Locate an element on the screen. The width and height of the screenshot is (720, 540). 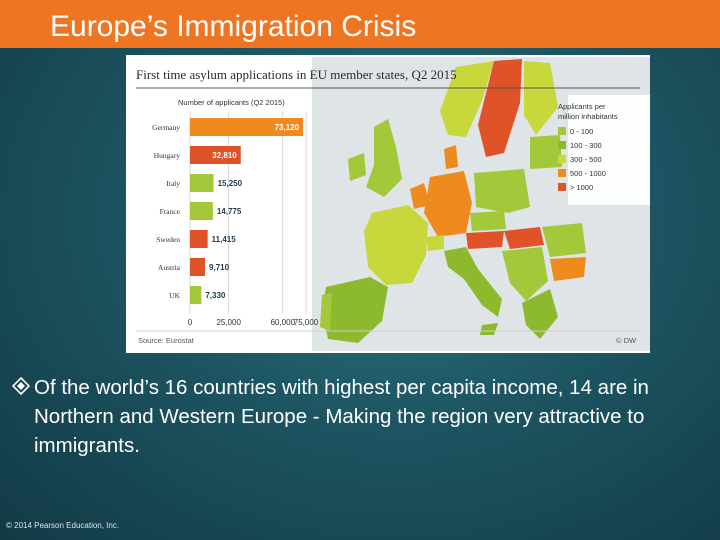
legend-label: > 1000 is located at coordinates (581, 187).